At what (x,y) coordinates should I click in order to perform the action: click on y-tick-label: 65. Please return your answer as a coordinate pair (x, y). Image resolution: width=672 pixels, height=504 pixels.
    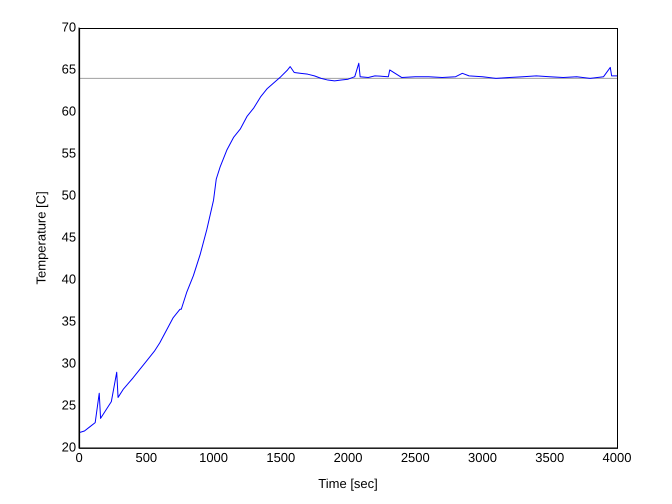
    Looking at the image, I should click on (69, 69).